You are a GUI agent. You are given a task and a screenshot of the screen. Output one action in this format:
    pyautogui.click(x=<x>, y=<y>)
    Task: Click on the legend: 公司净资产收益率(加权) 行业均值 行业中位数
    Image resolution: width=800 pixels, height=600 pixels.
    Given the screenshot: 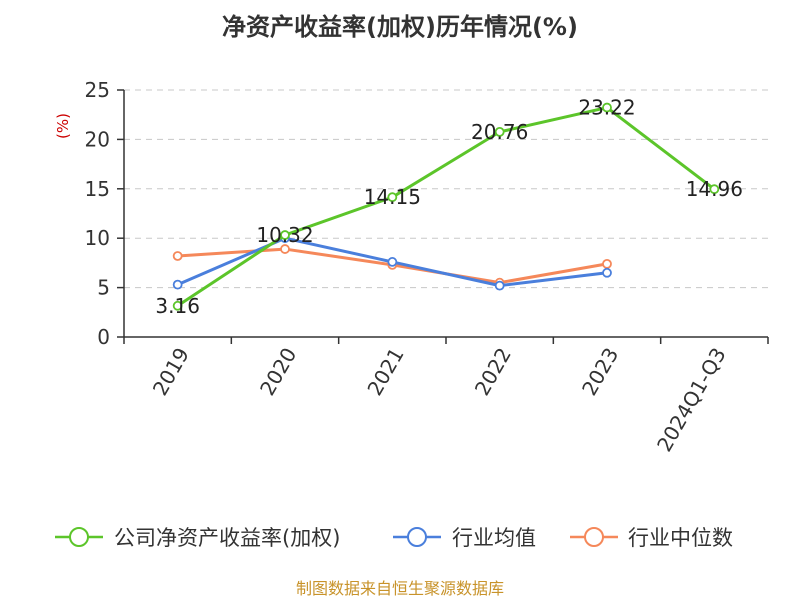 What is the action you would take?
    pyautogui.click(x=394, y=538)
    